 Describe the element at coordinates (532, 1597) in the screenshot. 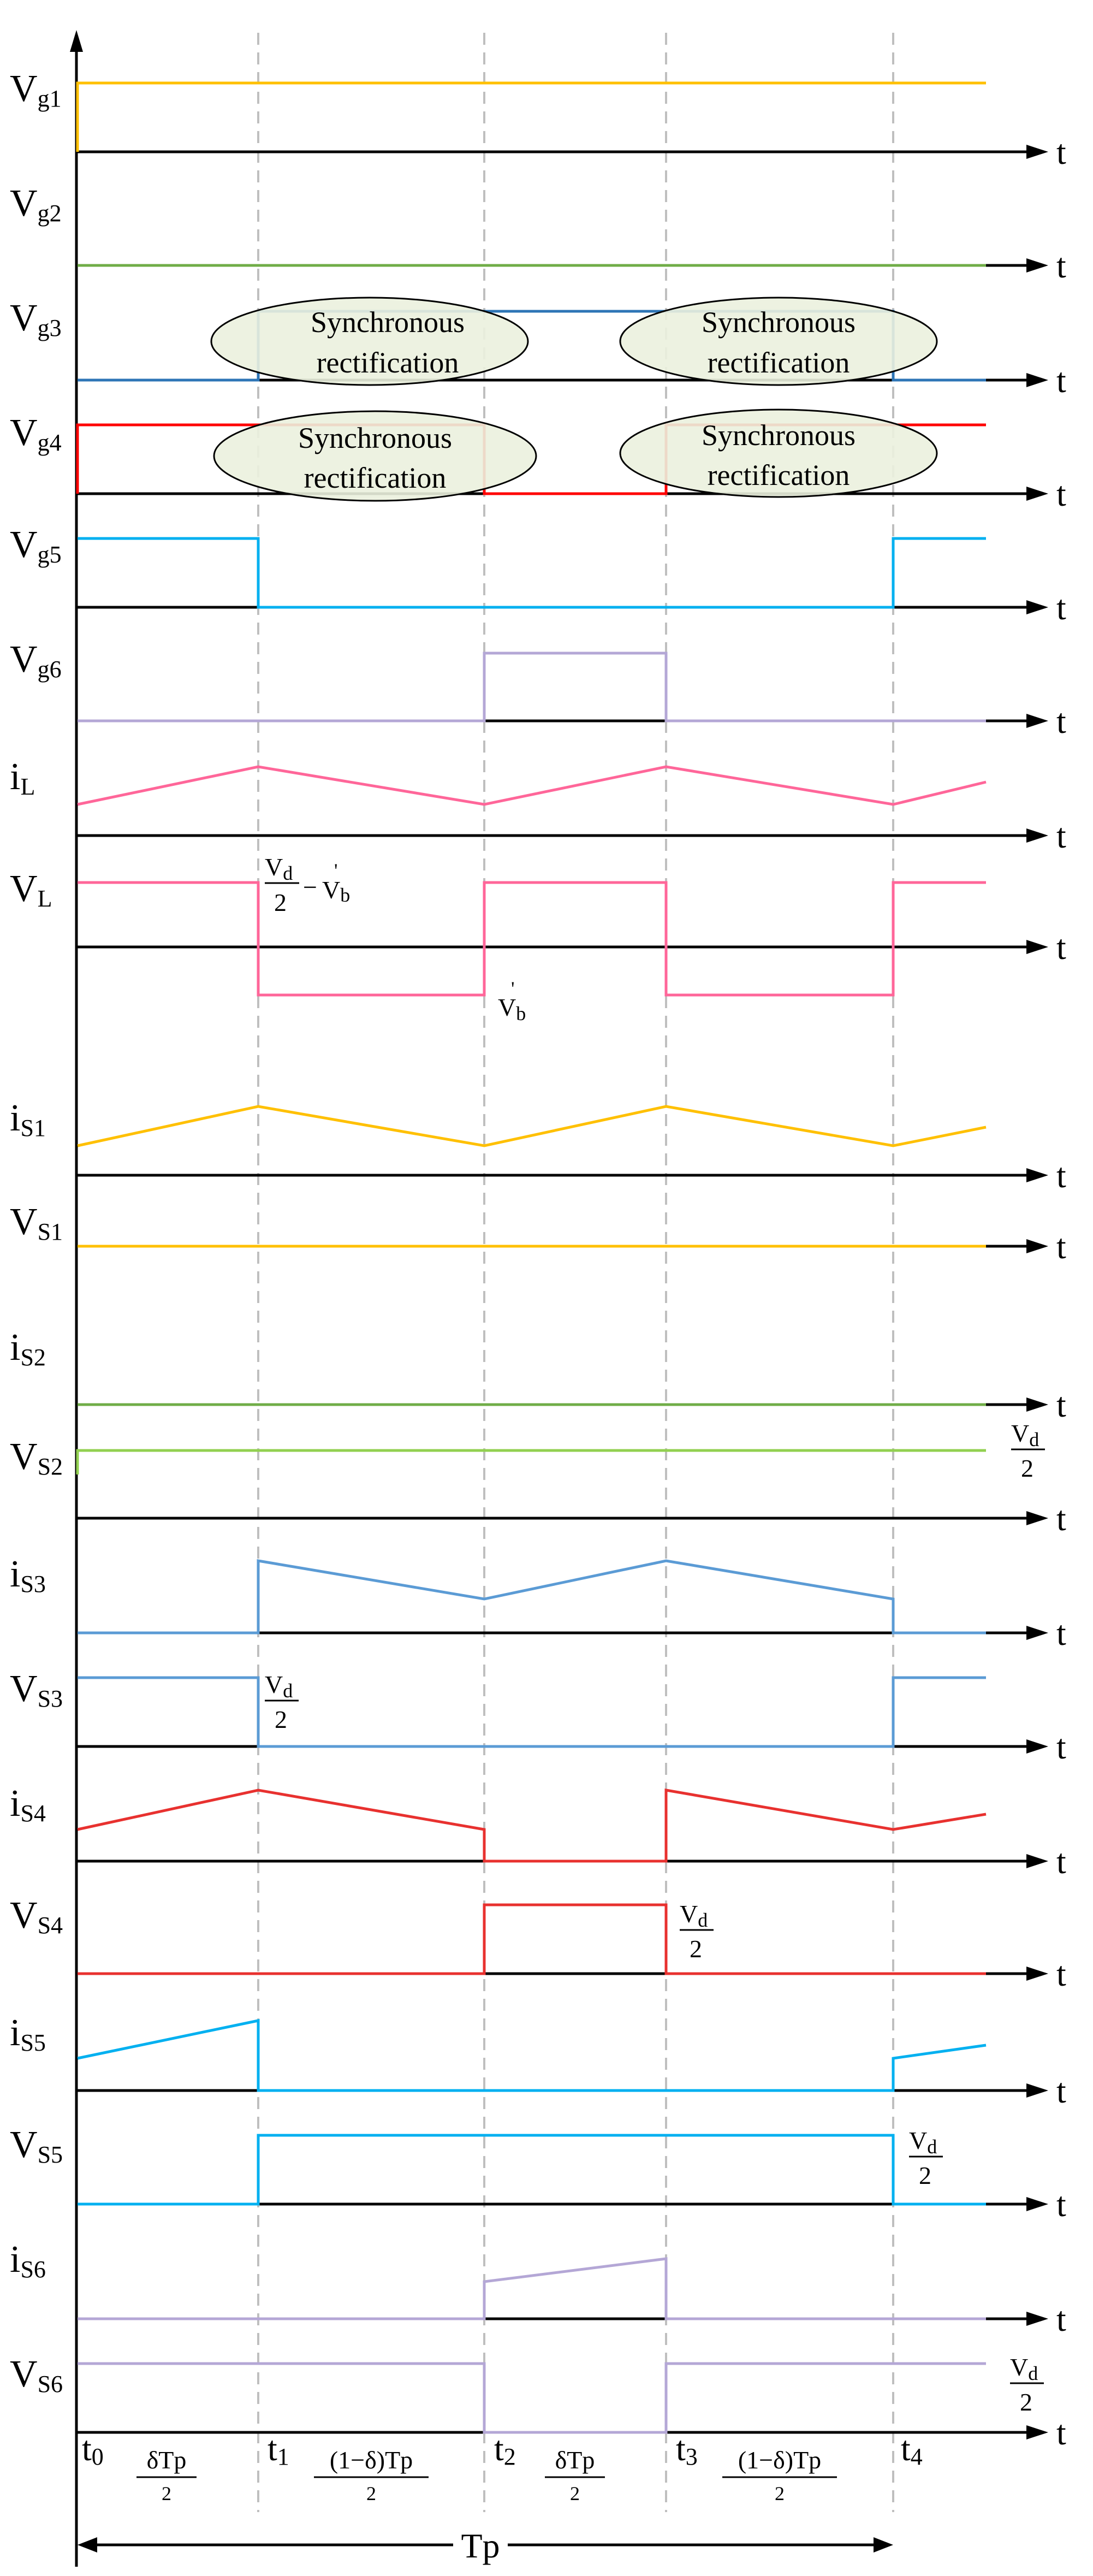

I see `waveform-is3` at that location.